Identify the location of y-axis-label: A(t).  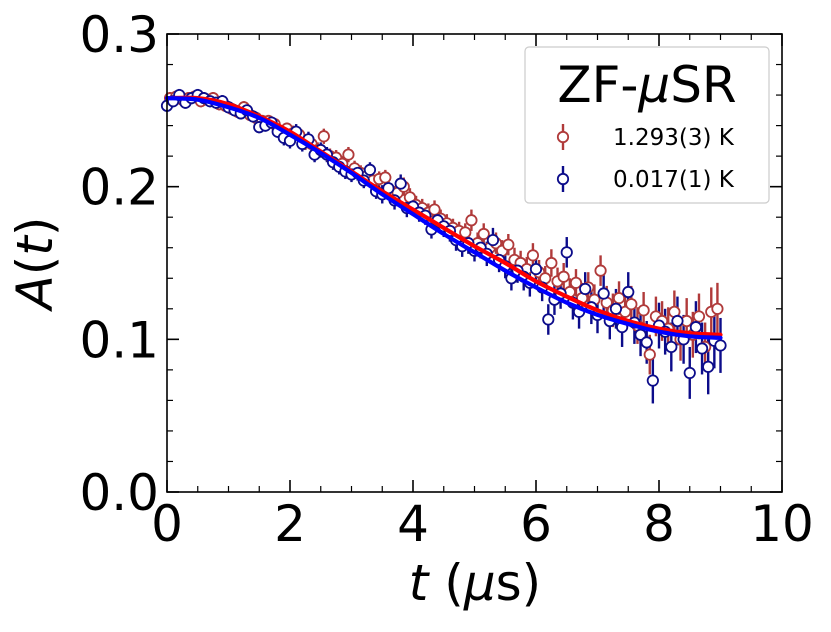
(35, 265).